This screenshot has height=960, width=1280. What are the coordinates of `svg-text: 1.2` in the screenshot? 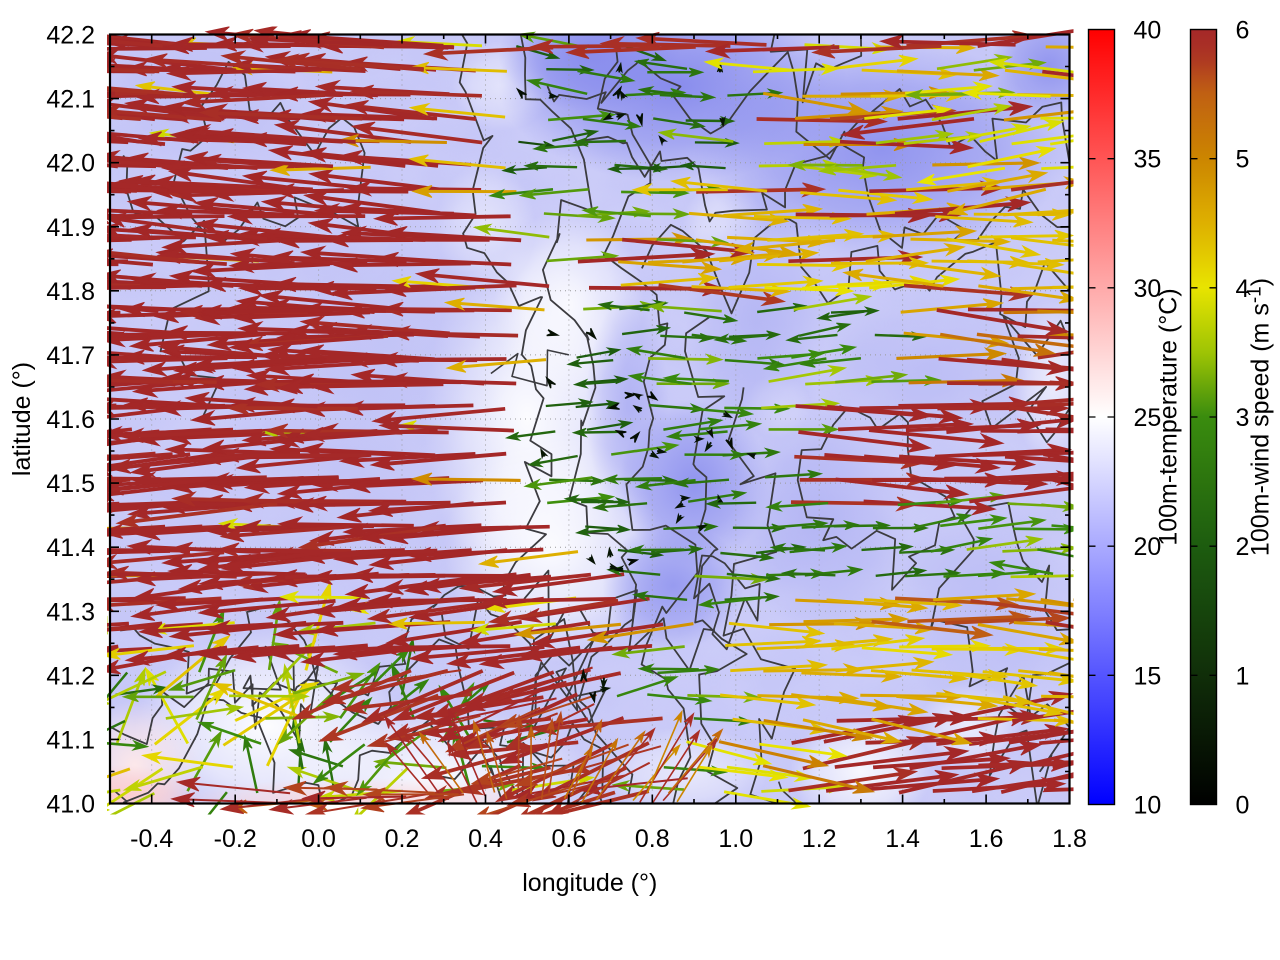 It's located at (819, 839).